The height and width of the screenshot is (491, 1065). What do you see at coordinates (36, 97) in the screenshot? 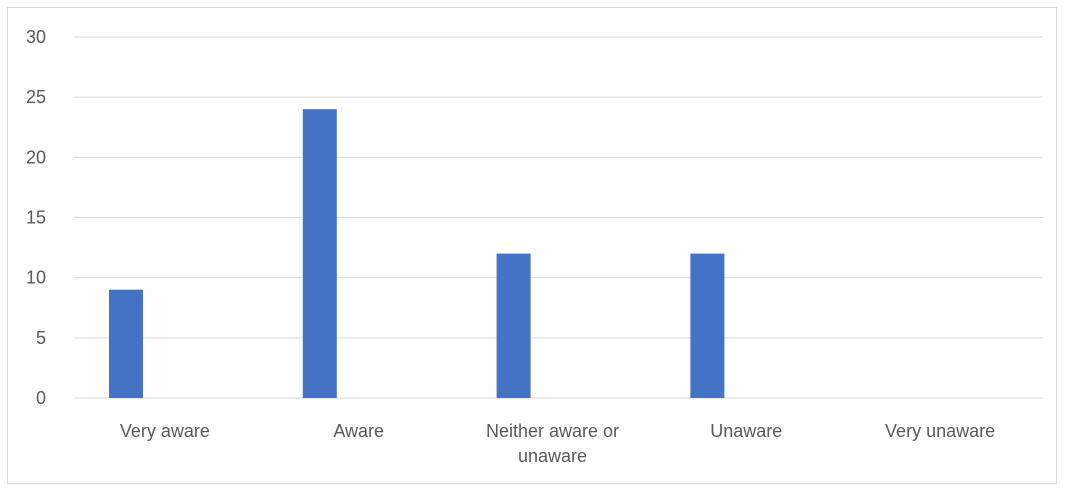
I see `y-tick-label-25: 25` at bounding box center [36, 97].